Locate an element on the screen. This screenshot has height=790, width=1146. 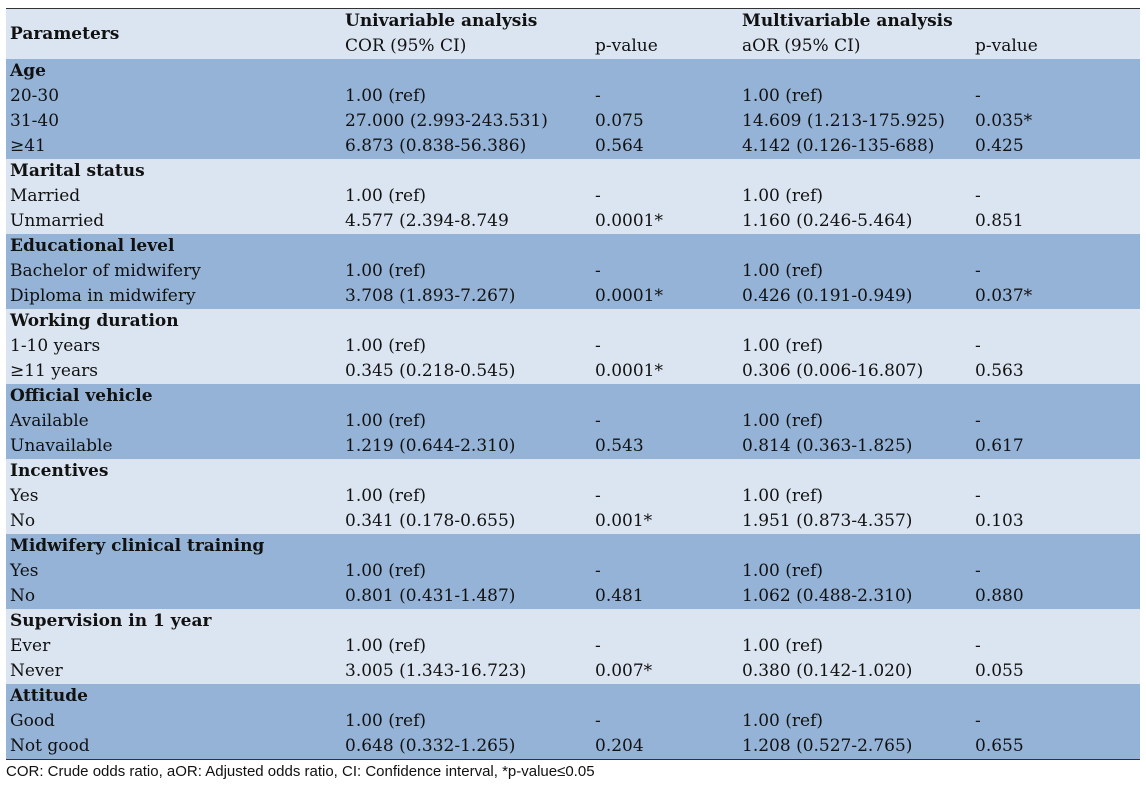
aor-pvalue-cell: 0.655 is located at coordinates (1055, 747).